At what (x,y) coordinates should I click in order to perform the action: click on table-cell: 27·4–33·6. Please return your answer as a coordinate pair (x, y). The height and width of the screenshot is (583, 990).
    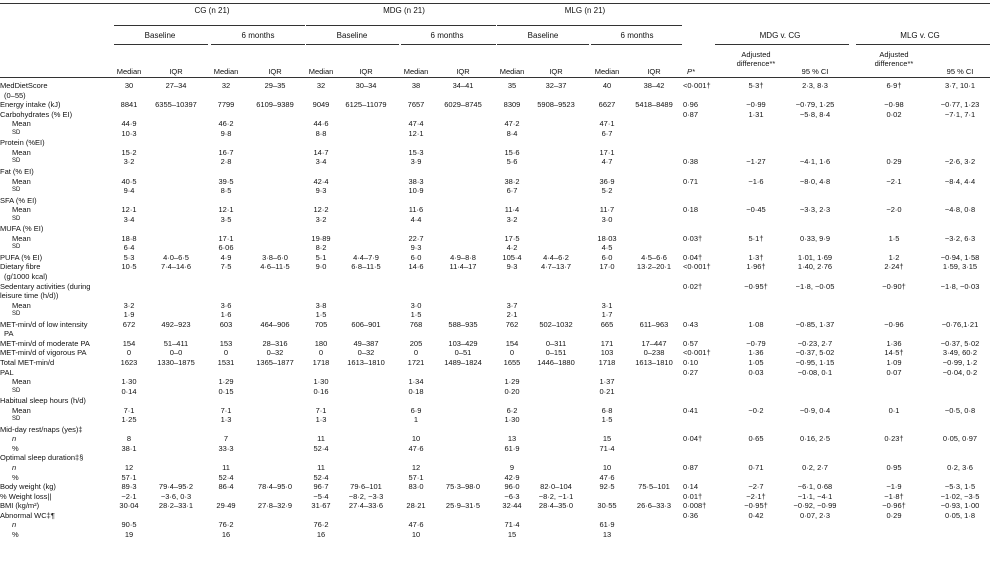
    Looking at the image, I should click on (366, 506).